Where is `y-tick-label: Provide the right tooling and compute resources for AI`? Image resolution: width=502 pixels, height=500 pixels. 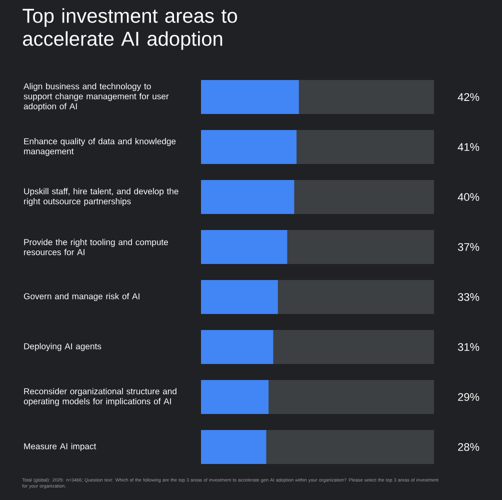 y-tick-label: Provide the right tooling and compute resources for AI is located at coordinates (96, 247).